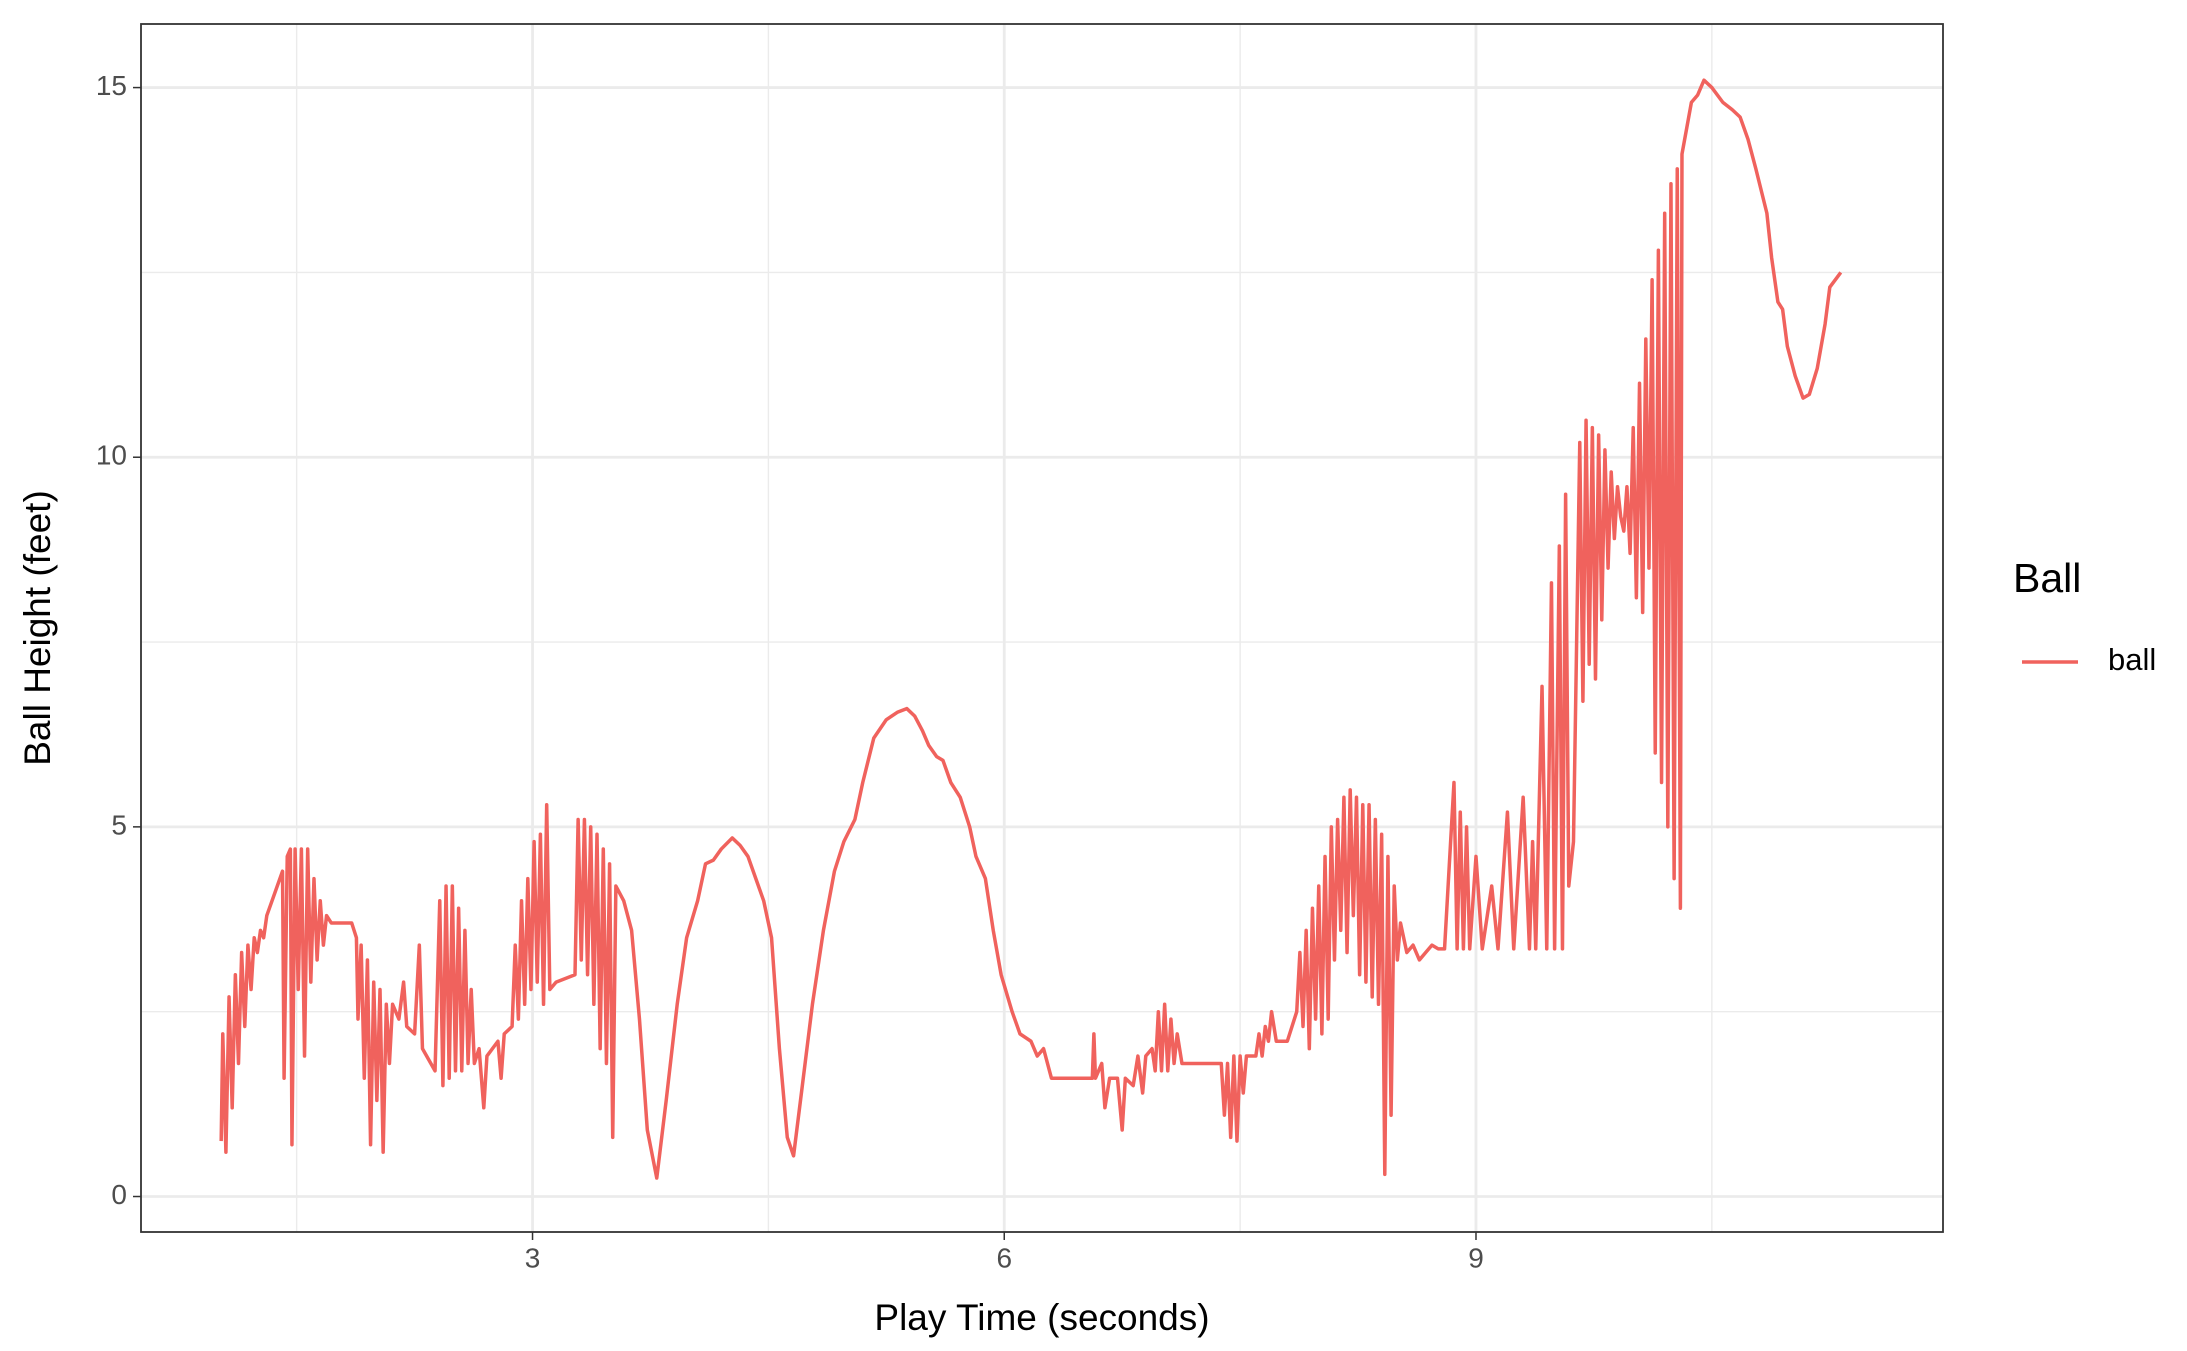 The image size is (2187, 1351). I want to click on legend-label: ball, so click(2132, 659).